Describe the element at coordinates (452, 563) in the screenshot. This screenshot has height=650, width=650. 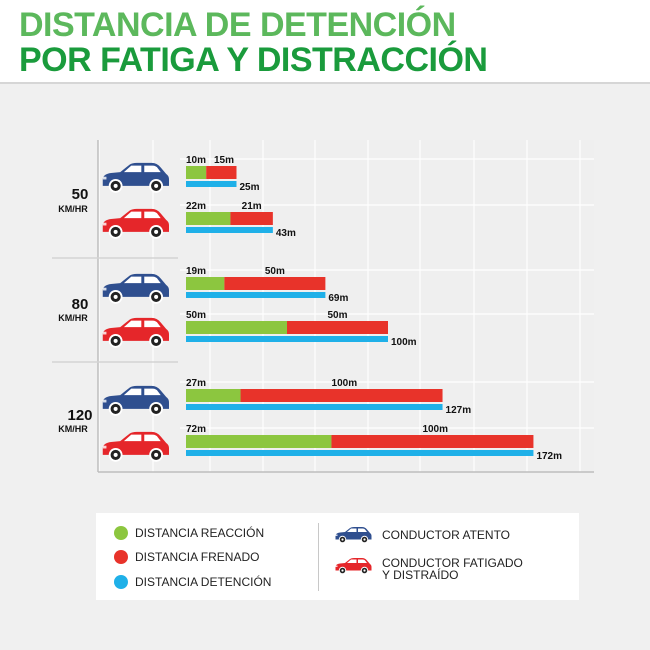
I see `legend-label-fatigado: CONDUCTOR FATIGADO` at that location.